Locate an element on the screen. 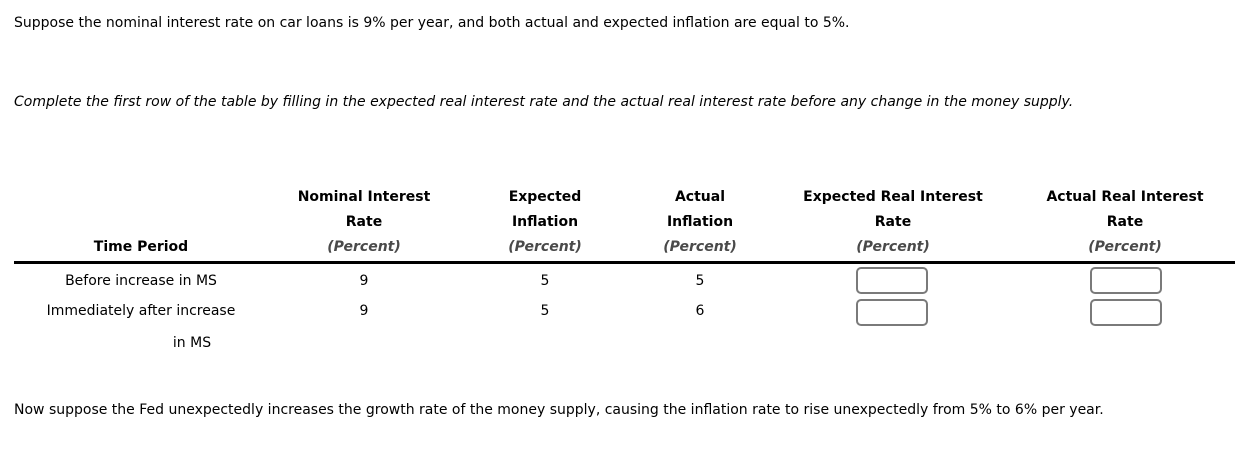 This screenshot has width=1248, height=466. table-header-rule is located at coordinates (624, 262).